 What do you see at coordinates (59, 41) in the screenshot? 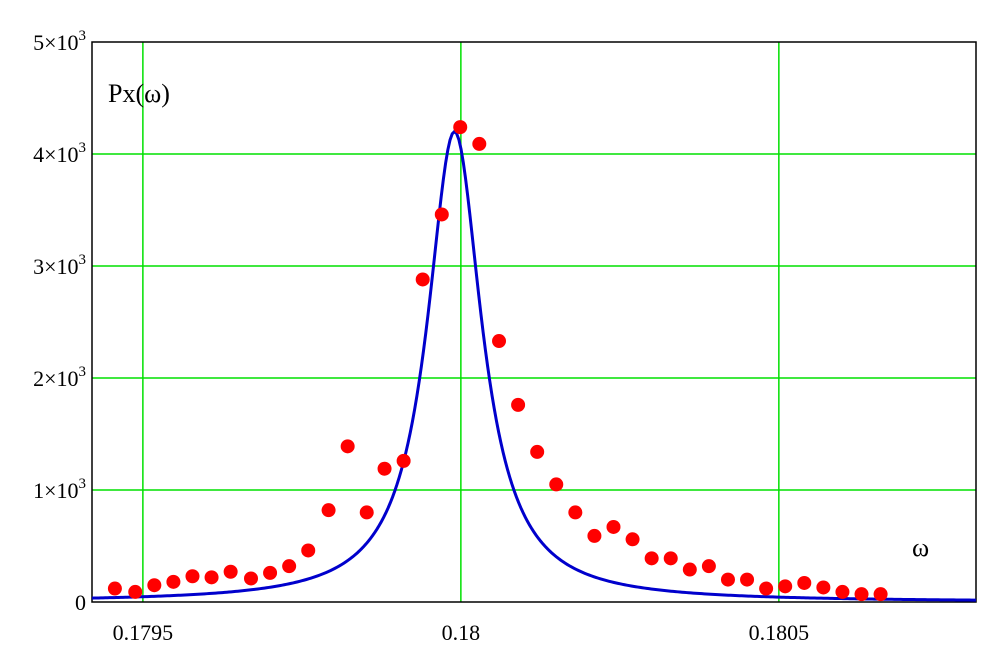
I see `y-tick-label: 5×10³` at bounding box center [59, 41].